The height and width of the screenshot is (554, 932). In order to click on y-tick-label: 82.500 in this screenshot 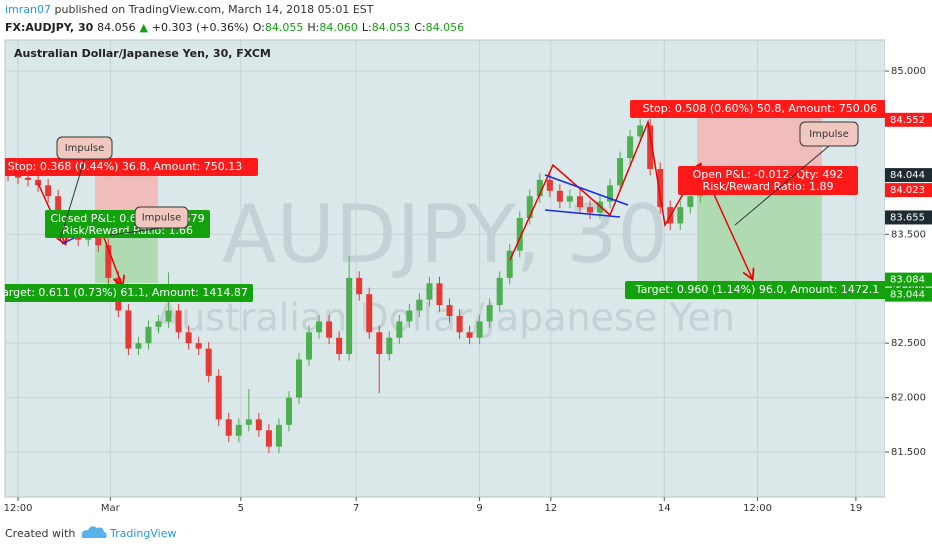, I will do `click(908, 343)`.